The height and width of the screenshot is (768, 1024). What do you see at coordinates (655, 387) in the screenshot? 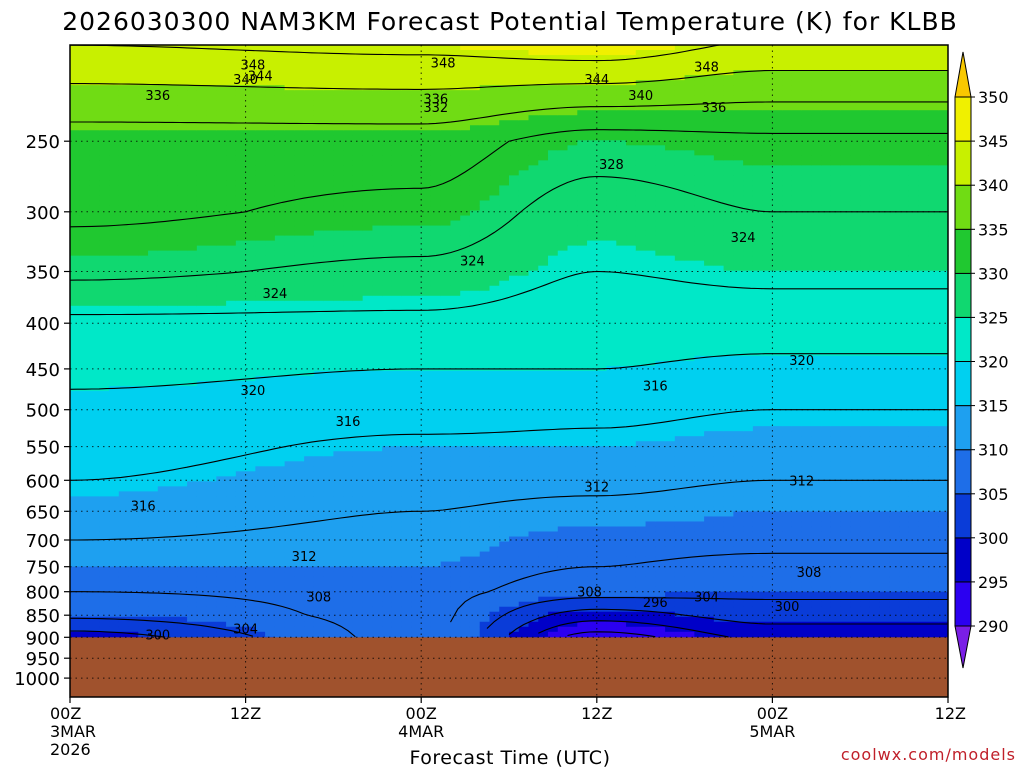
I see `contour-label-18: 316` at bounding box center [655, 387].